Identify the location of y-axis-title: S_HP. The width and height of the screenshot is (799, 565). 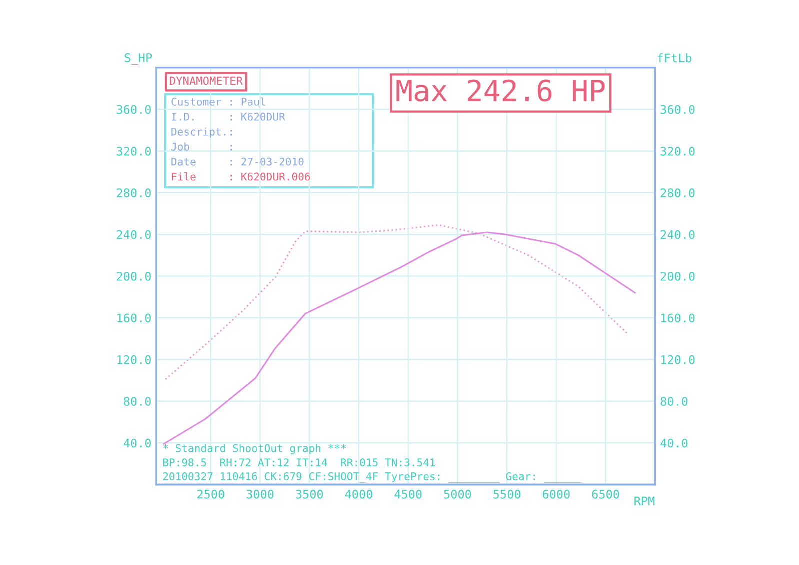
(138, 59).